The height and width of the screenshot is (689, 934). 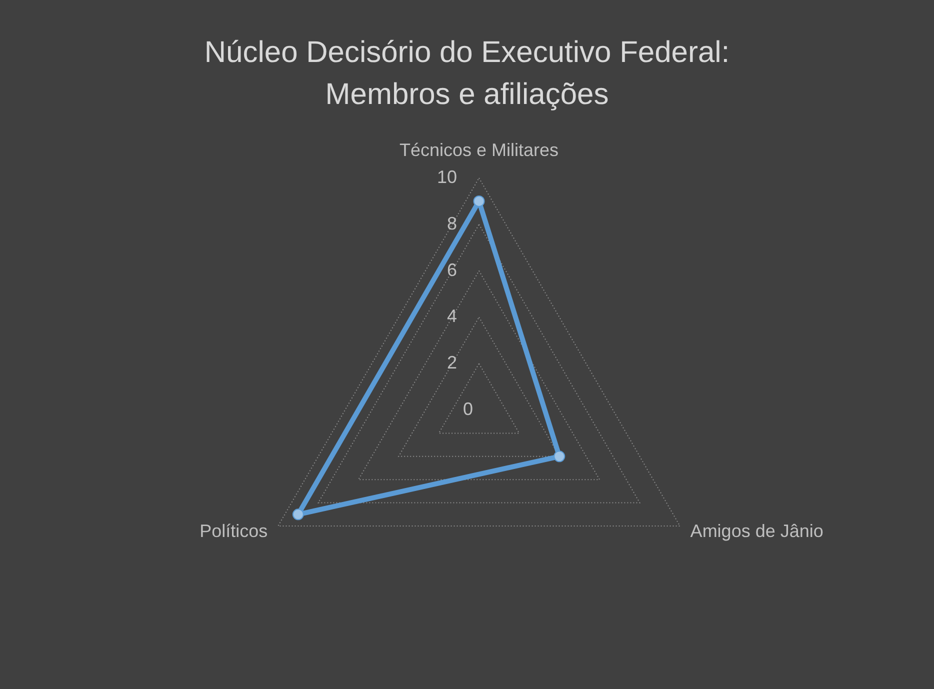 What do you see at coordinates (467, 73) in the screenshot?
I see `chart-title: Núcleo Decisório do Executivo Federal: Membros e afiliações` at bounding box center [467, 73].